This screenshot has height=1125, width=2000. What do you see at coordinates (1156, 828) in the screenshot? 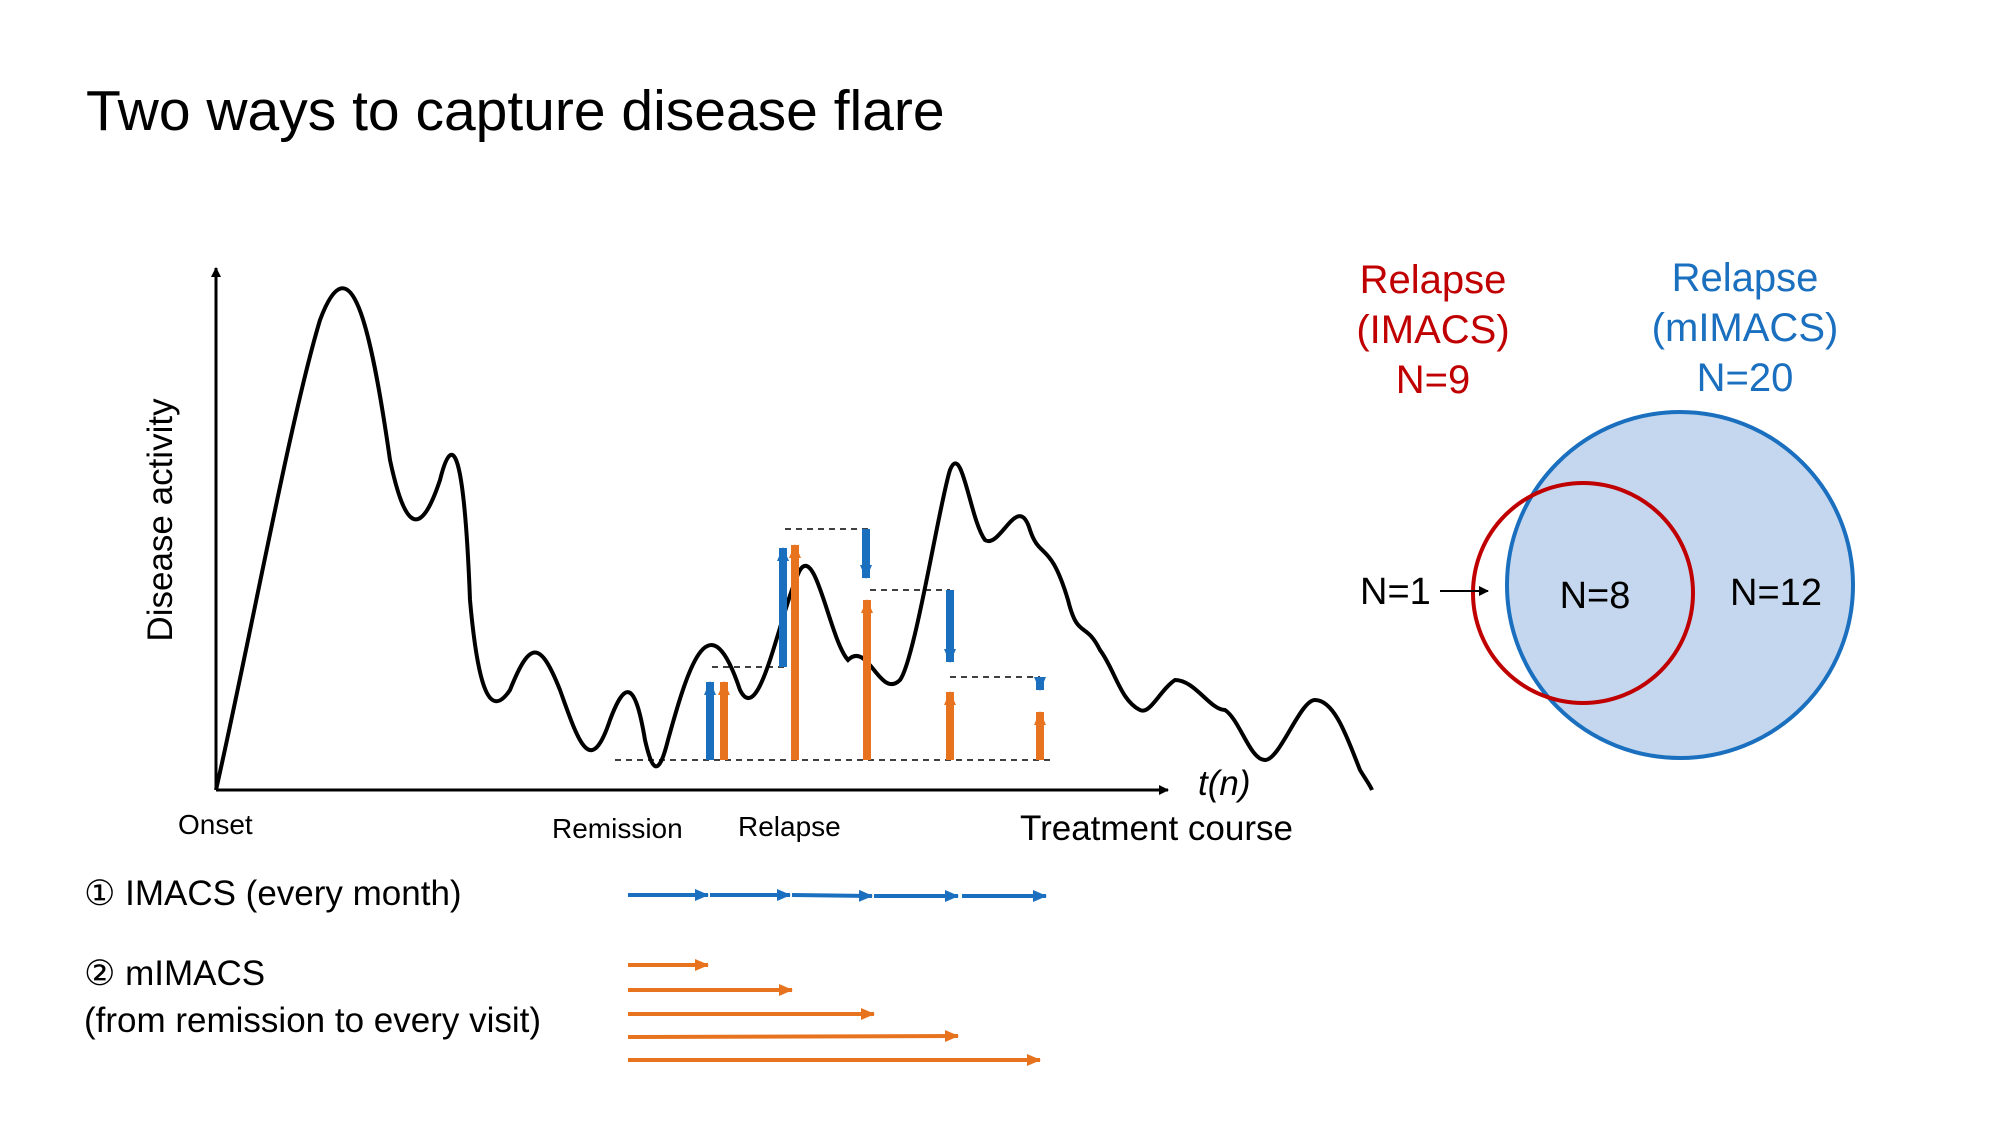
I see `x-axis-label: Treatment course` at bounding box center [1156, 828].